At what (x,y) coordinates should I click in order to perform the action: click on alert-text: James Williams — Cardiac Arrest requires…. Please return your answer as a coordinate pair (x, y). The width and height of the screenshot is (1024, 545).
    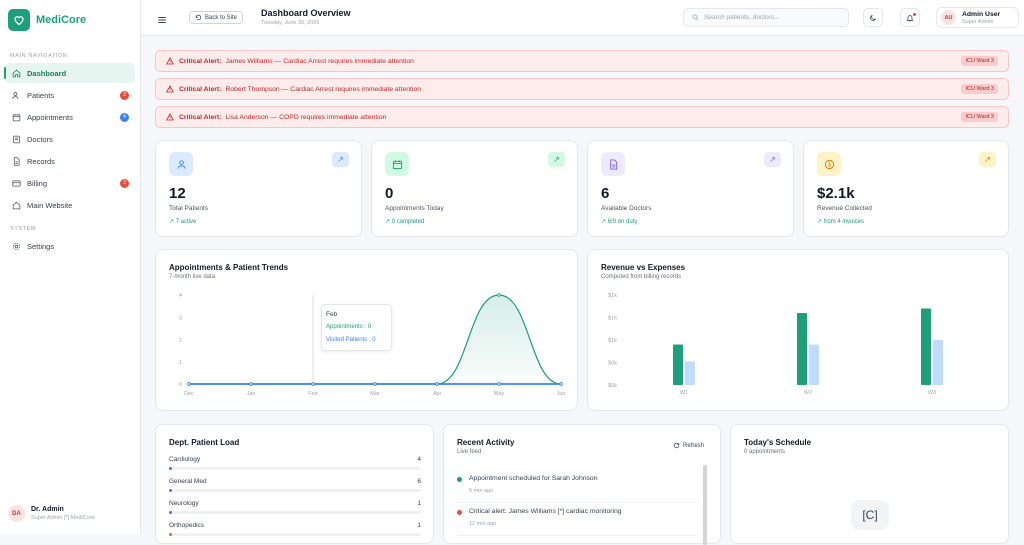
    Looking at the image, I should click on (319, 61).